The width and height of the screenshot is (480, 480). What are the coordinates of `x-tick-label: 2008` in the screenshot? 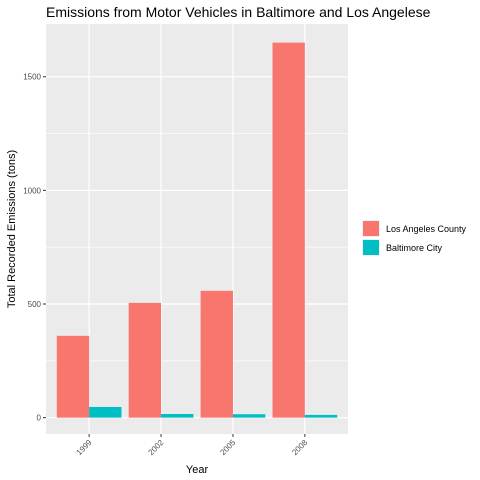 It's located at (299, 447).